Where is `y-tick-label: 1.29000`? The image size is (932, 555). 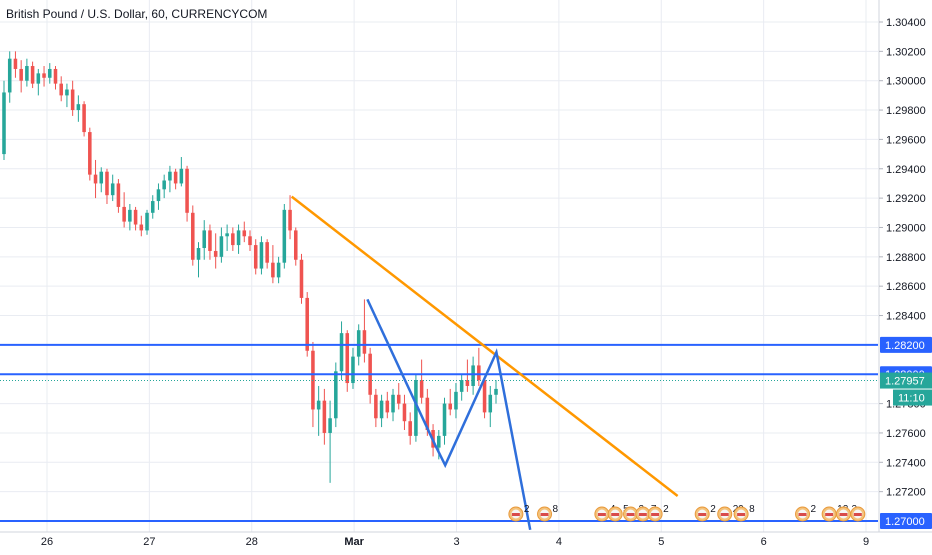
y-tick-label: 1.29000 is located at coordinates (906, 228).